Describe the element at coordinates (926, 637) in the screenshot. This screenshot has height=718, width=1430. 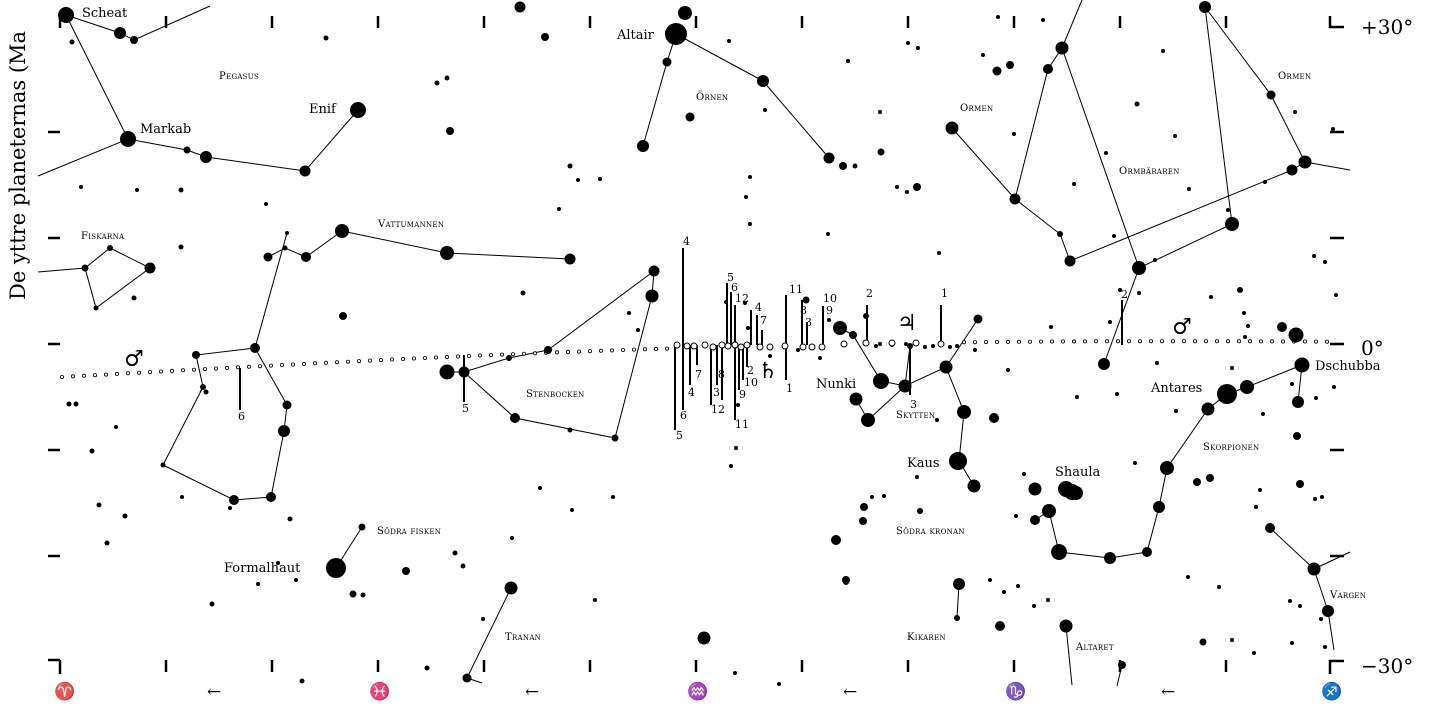
I see `constellation-label-kikaren: Kikaren` at that location.